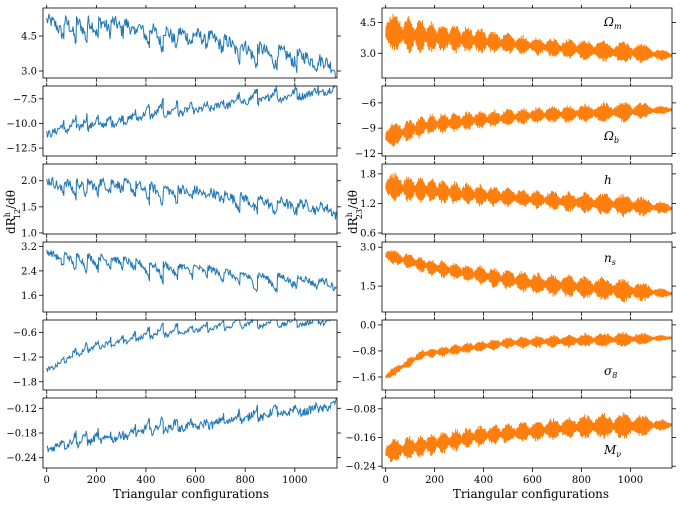 The image size is (682, 505). I want to click on param-label-sub: b, so click(616, 140).